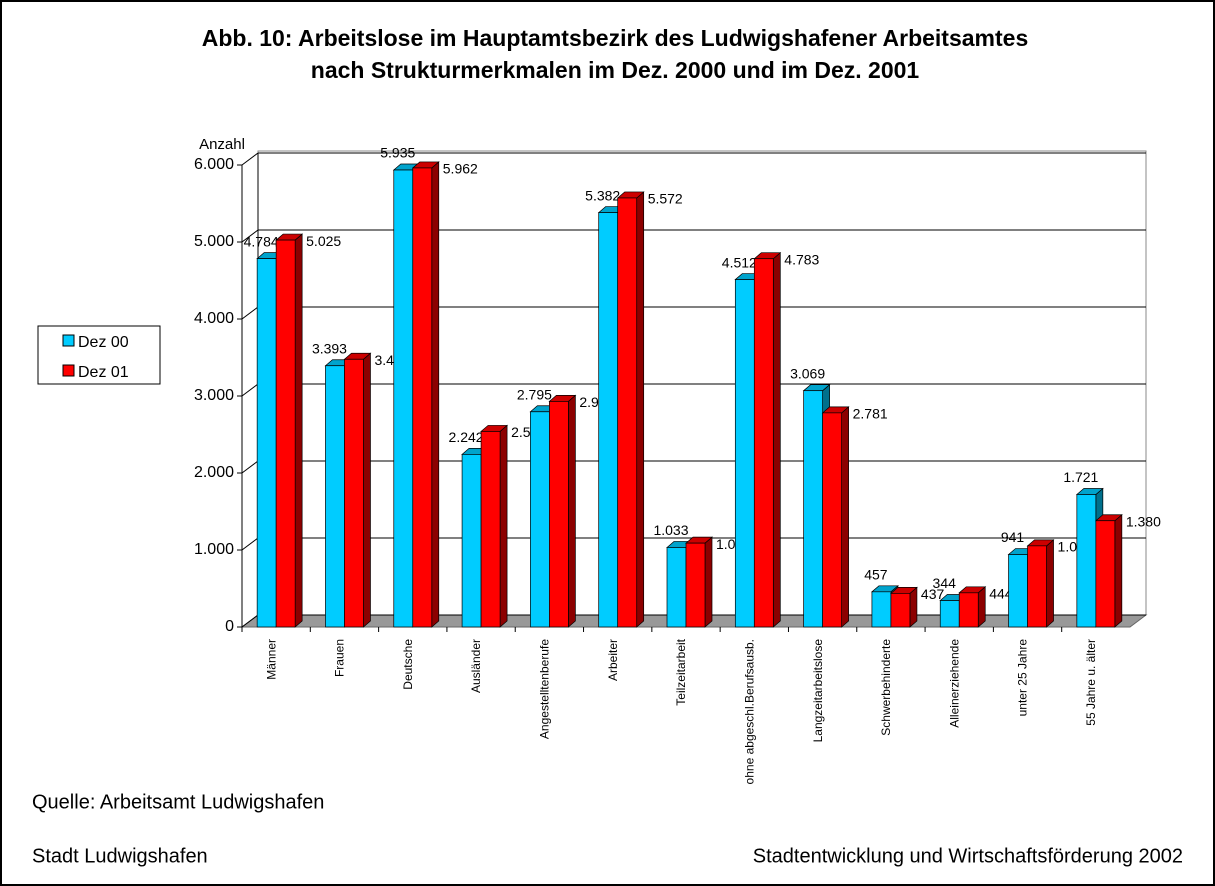 The width and height of the screenshot is (1215, 886). Describe the element at coordinates (460, 169) in the screenshot. I see `data-label: 5.962` at that location.